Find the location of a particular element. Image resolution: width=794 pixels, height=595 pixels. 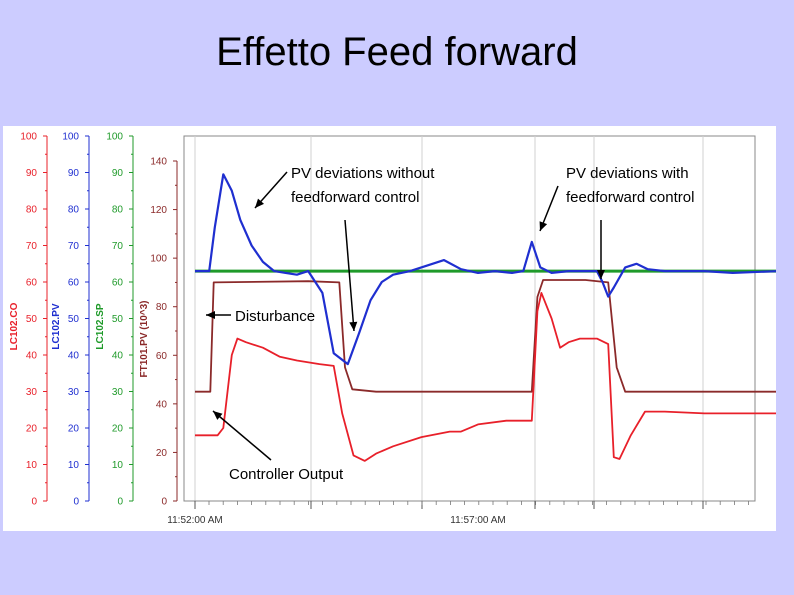

x-tick-label: 11:52:00 AM is located at coordinates (194, 520).